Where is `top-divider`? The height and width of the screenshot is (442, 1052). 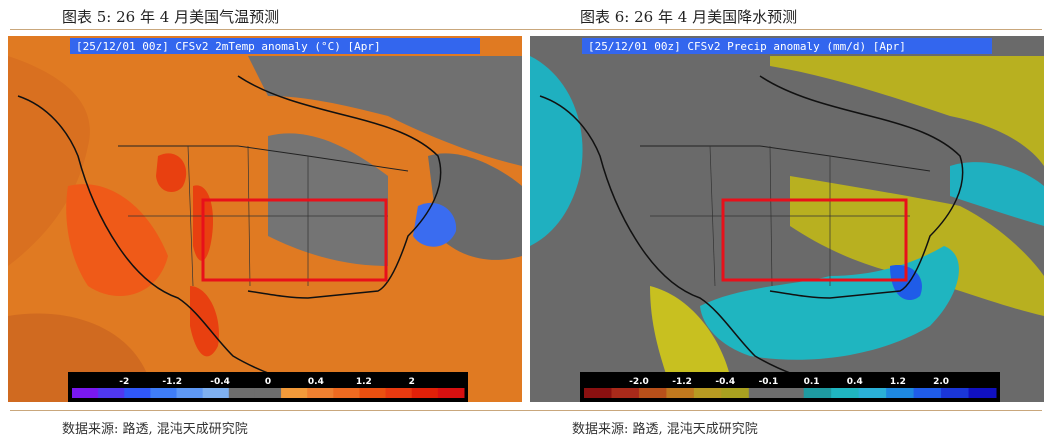
top-divider is located at coordinates (526, 29).